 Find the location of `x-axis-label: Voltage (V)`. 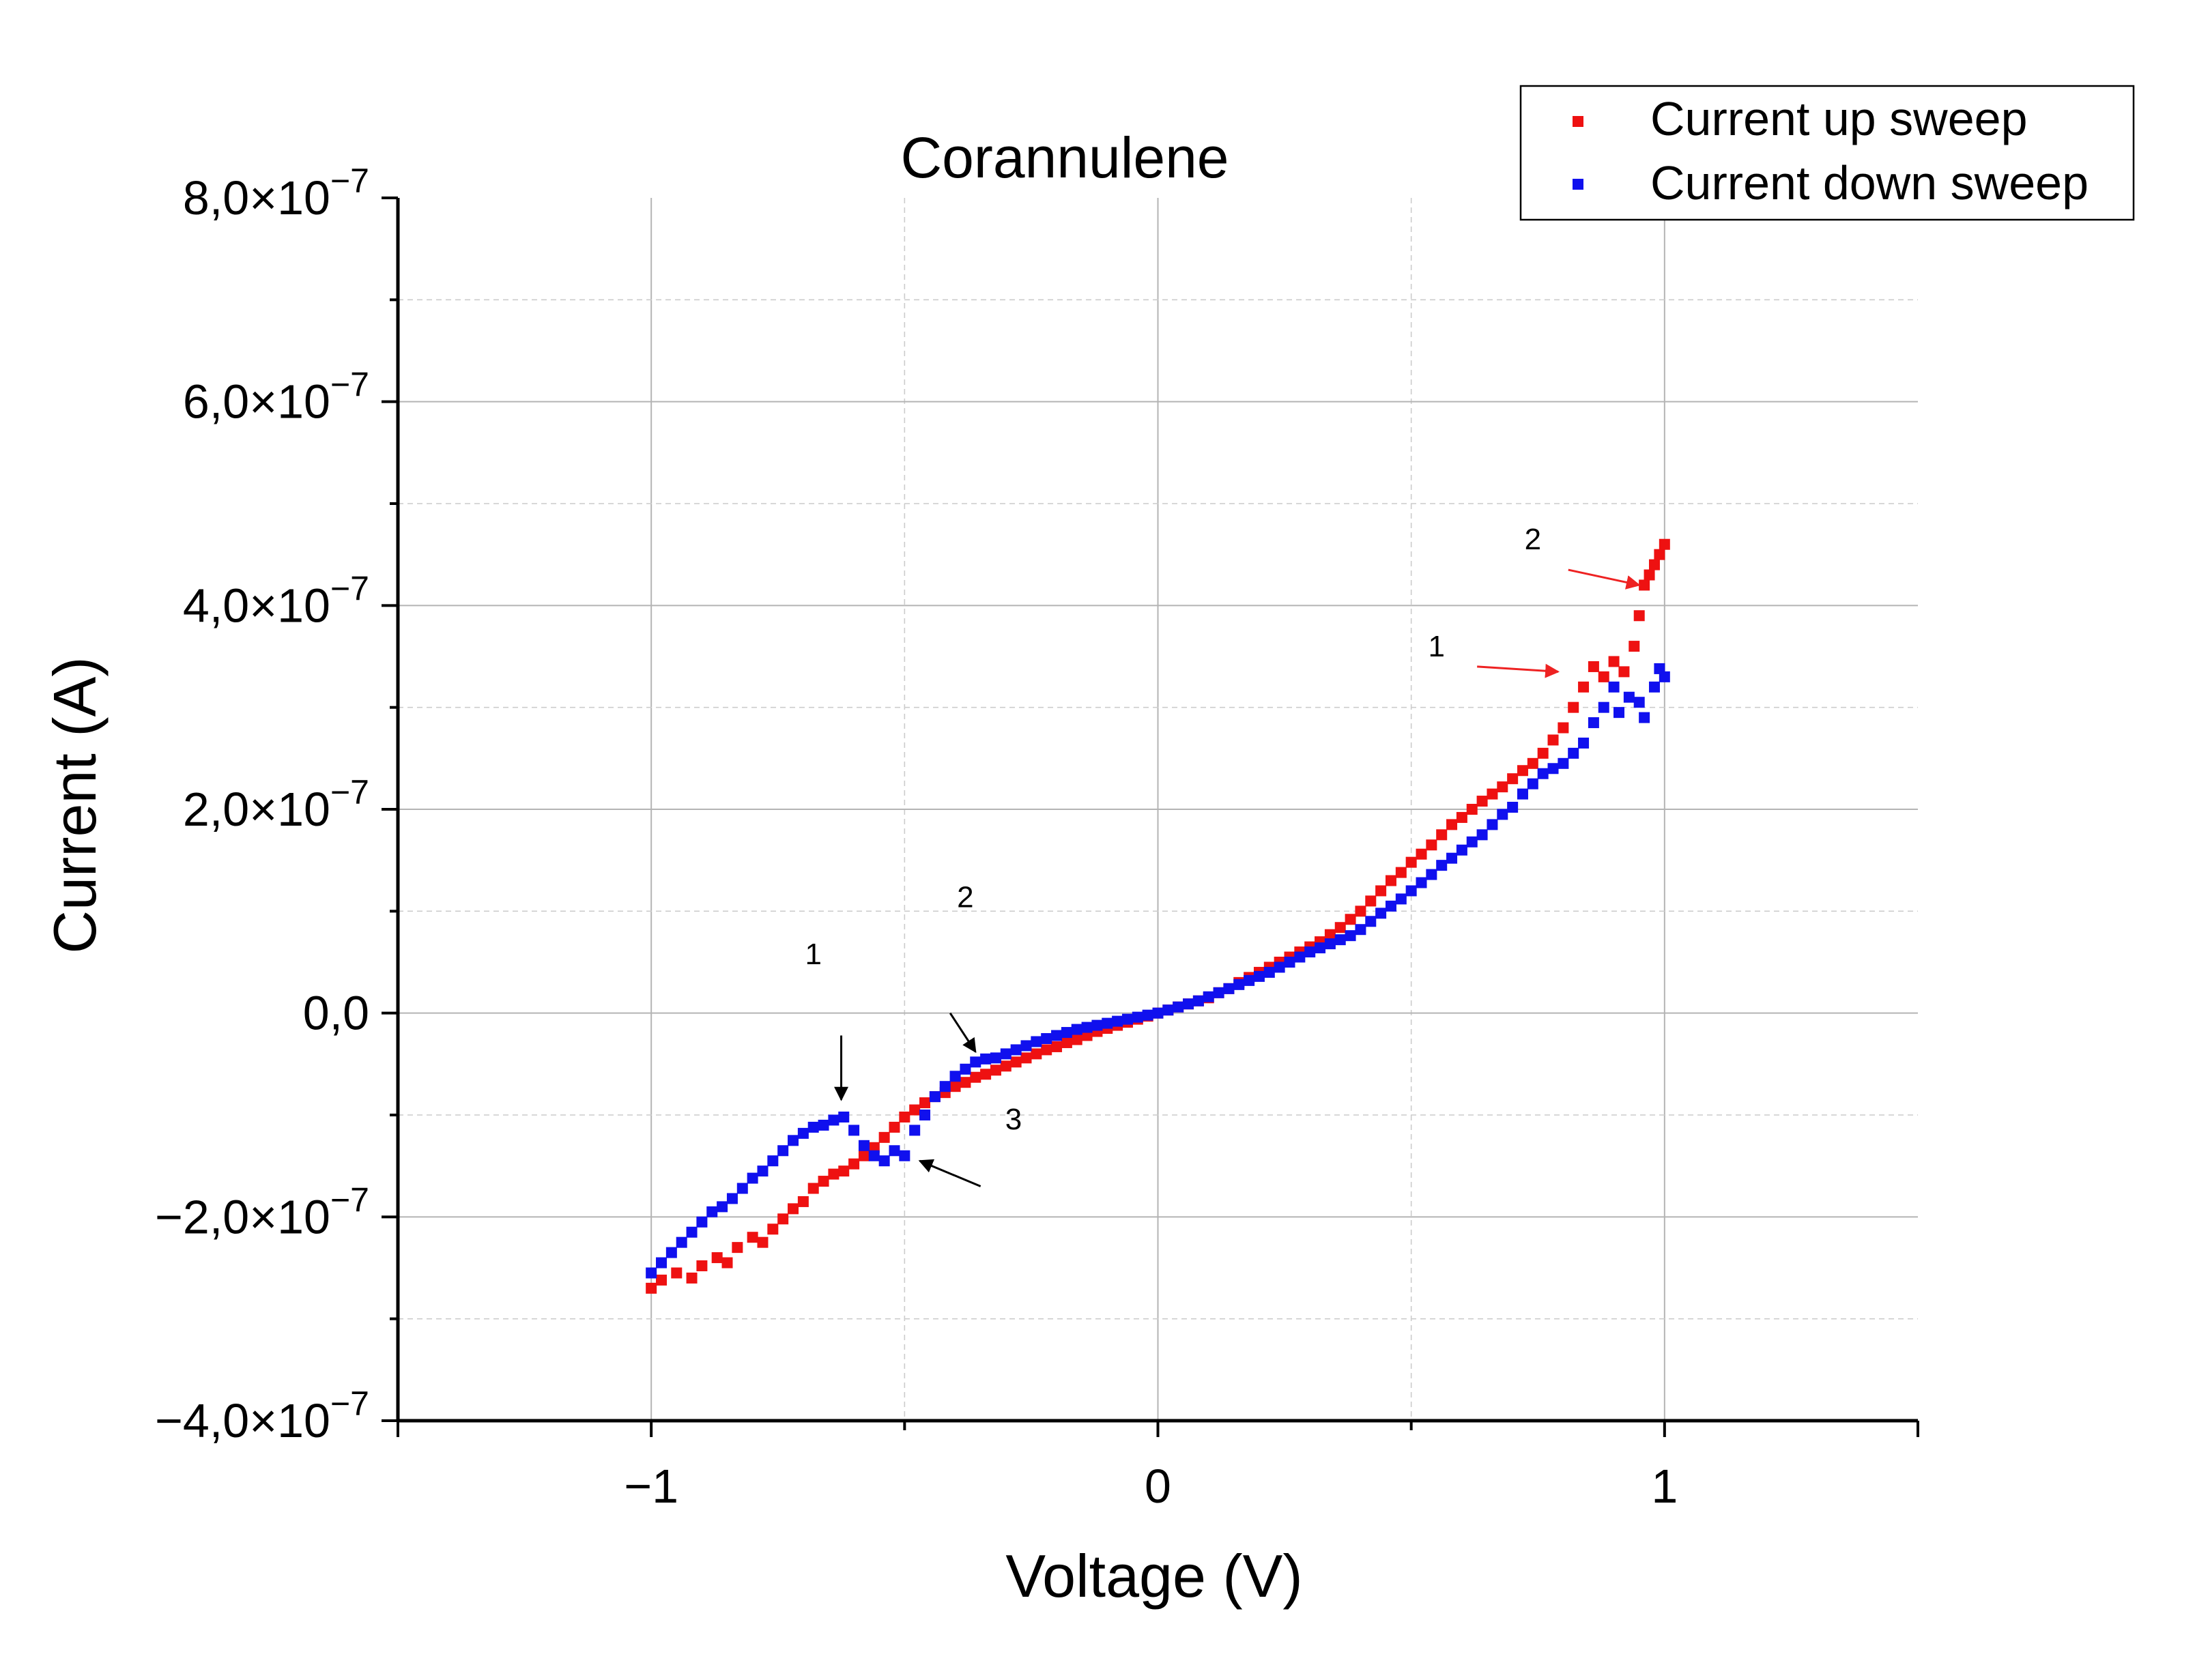

x-axis-label: Voltage (V) is located at coordinates (1154, 1576).